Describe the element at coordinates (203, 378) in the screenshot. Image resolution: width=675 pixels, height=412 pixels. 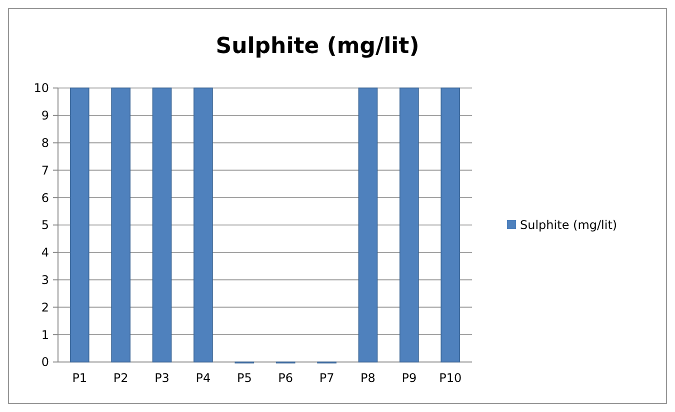
I see `x-tick-label: P4` at that location.